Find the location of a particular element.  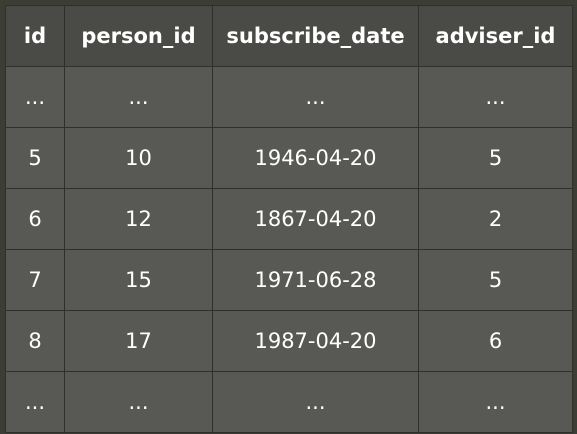

table-row: 5 10 1946-04-20 5 is located at coordinates (289, 158).